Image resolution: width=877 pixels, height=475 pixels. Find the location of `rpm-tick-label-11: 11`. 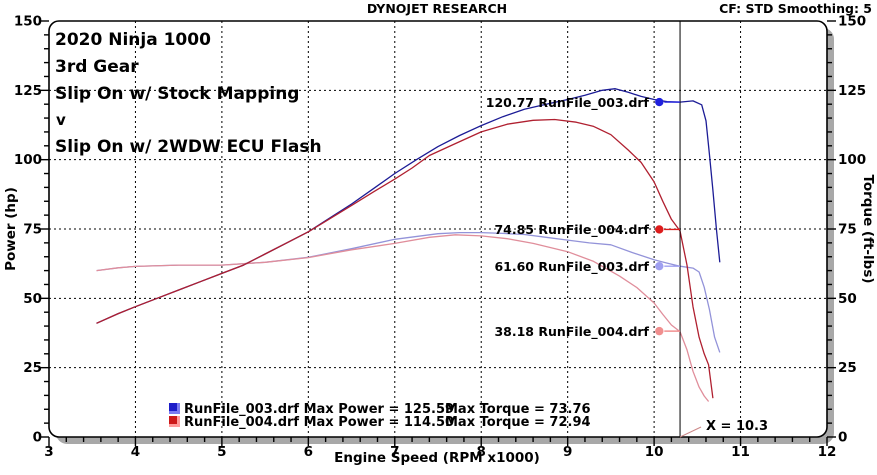

rpm-tick-label-11: 11 is located at coordinates (740, 452).